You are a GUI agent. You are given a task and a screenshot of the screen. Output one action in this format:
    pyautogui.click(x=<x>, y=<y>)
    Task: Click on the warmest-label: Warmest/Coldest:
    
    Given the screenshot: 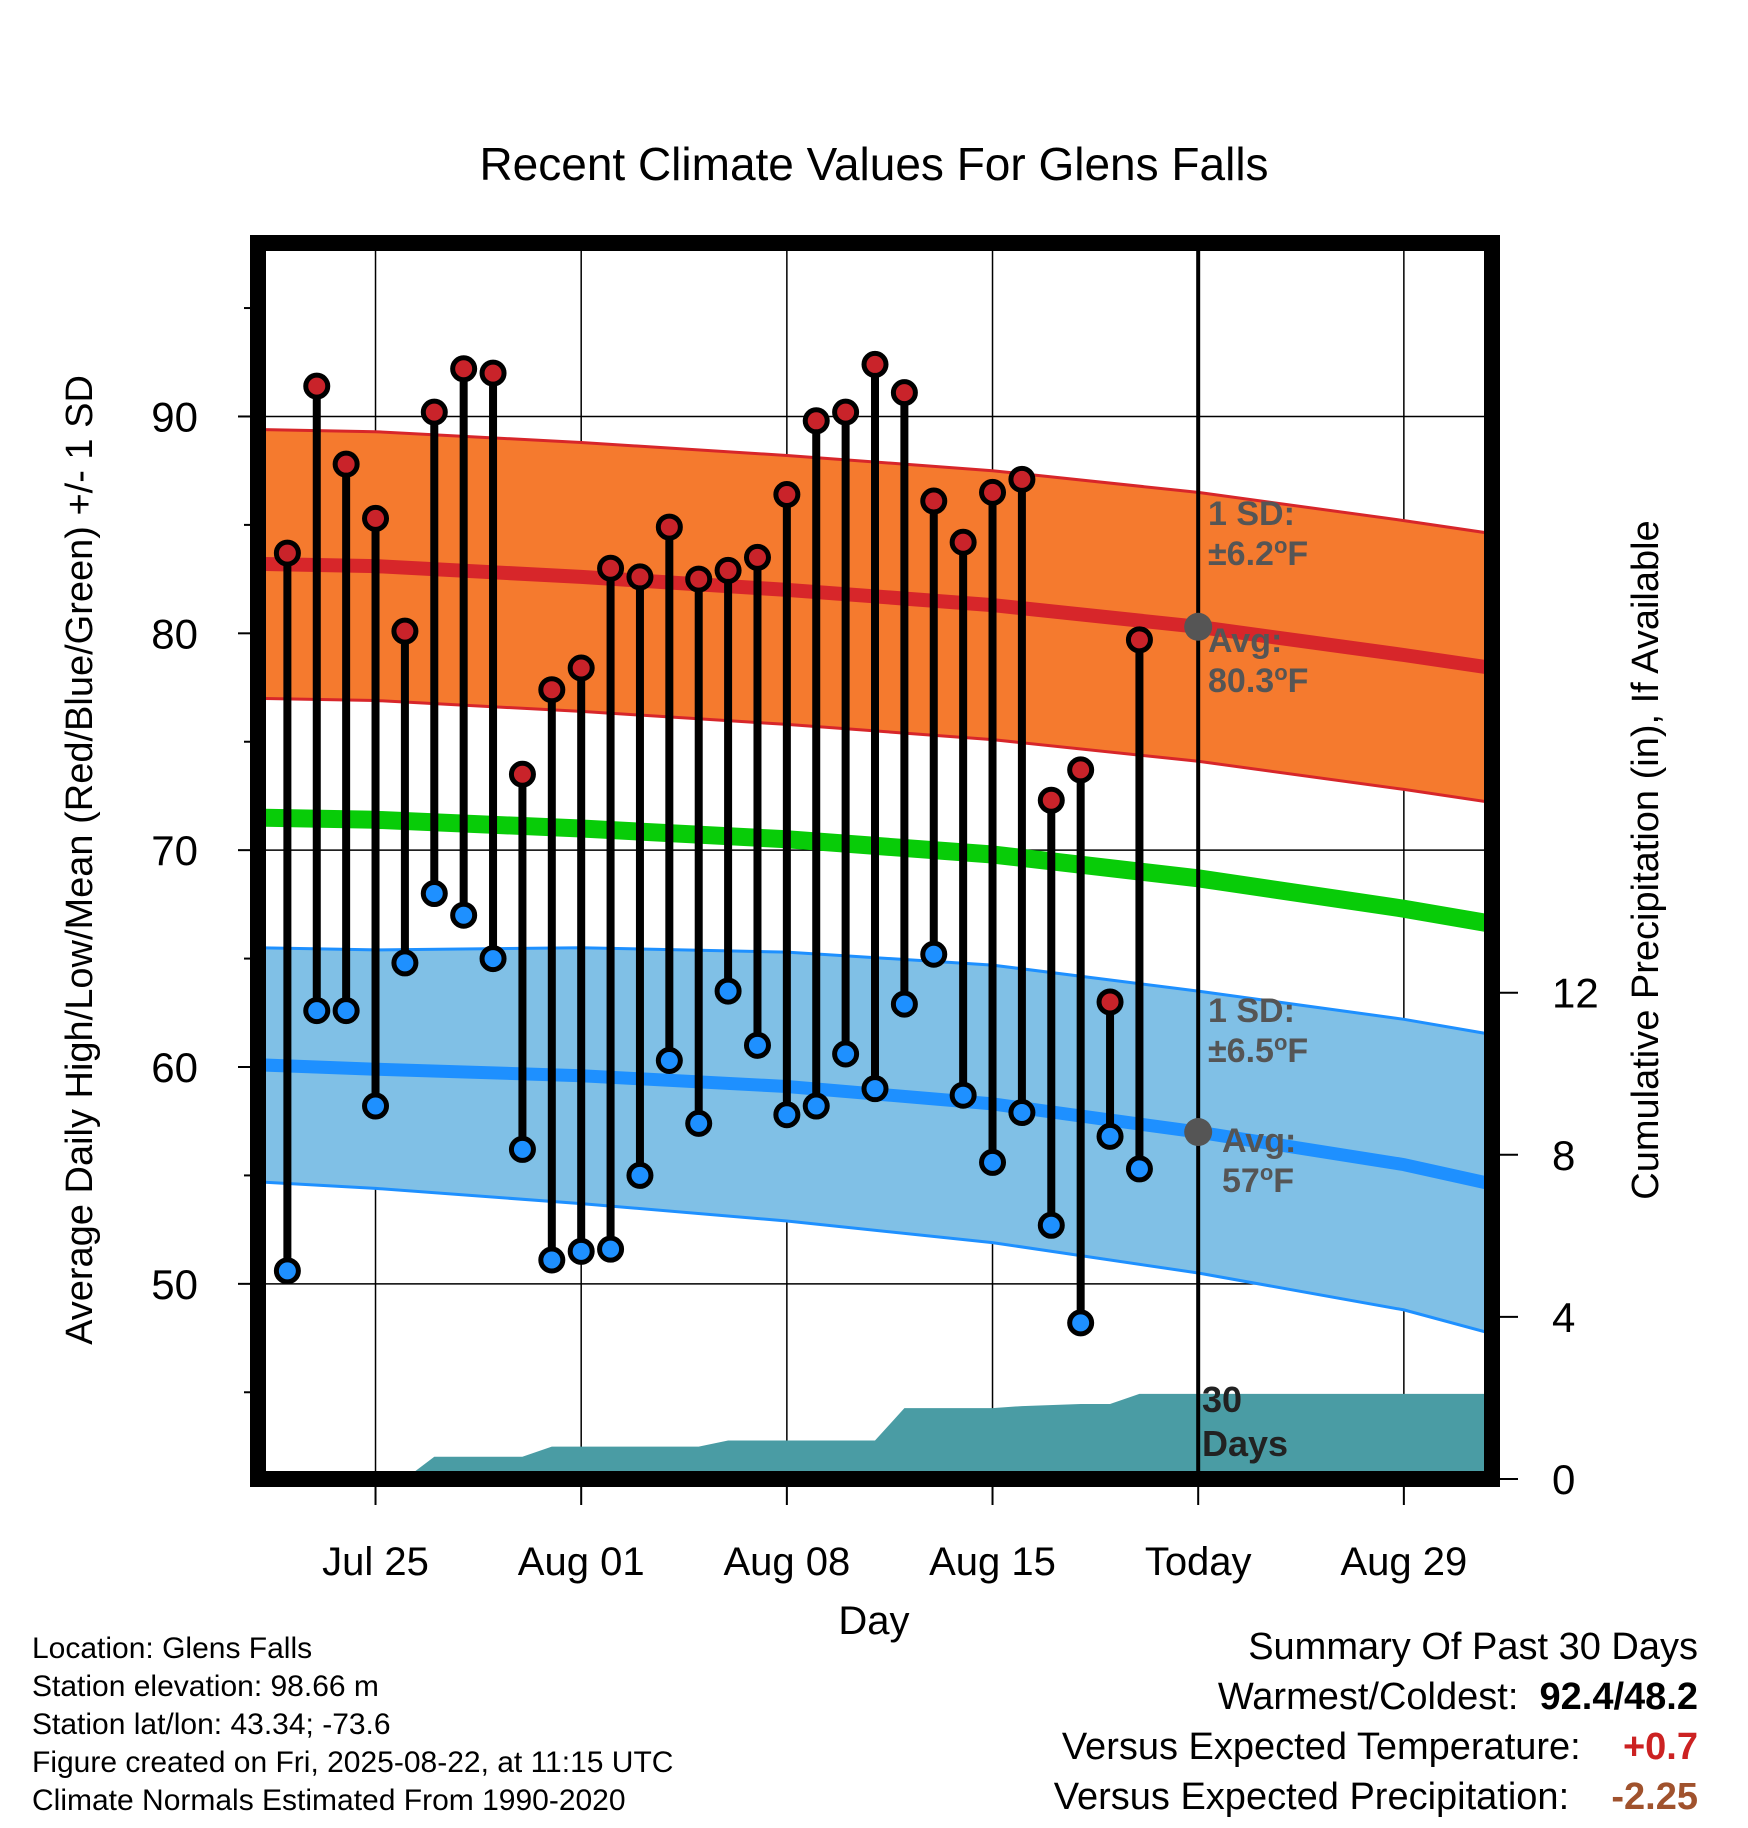 What is the action you would take?
    pyautogui.click(x=1368, y=1697)
    